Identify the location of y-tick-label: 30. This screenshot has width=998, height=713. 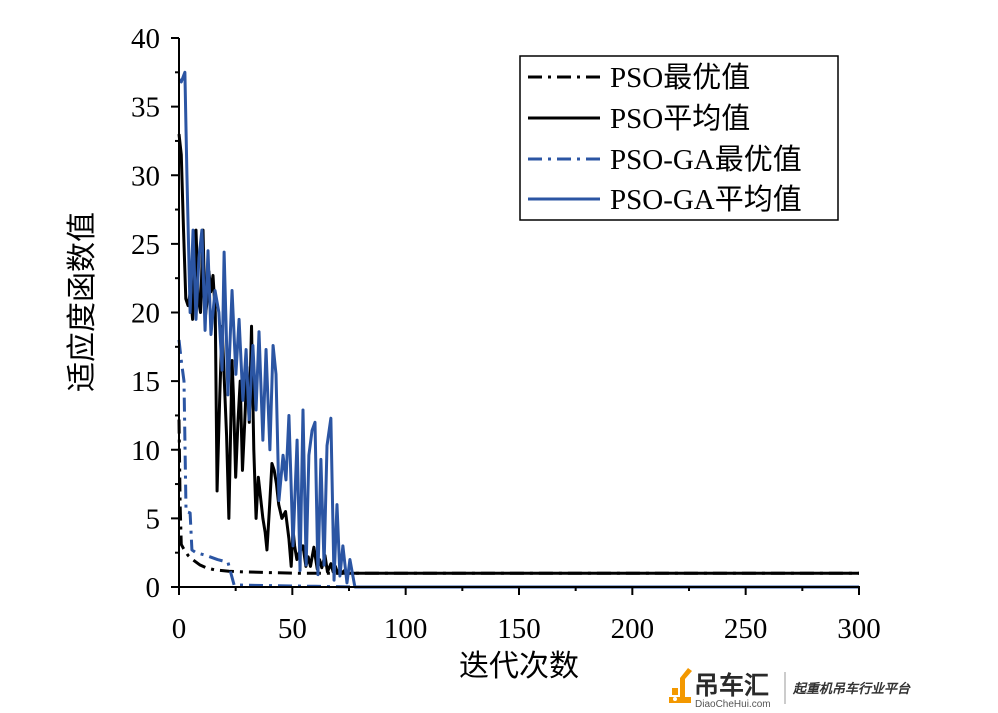
(145, 176).